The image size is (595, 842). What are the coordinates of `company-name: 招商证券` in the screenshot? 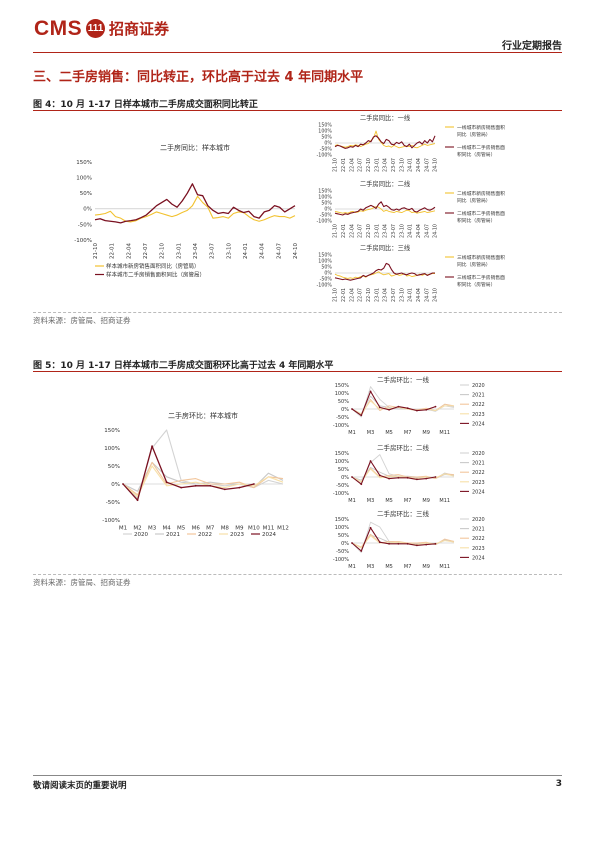 It's located at (139, 29).